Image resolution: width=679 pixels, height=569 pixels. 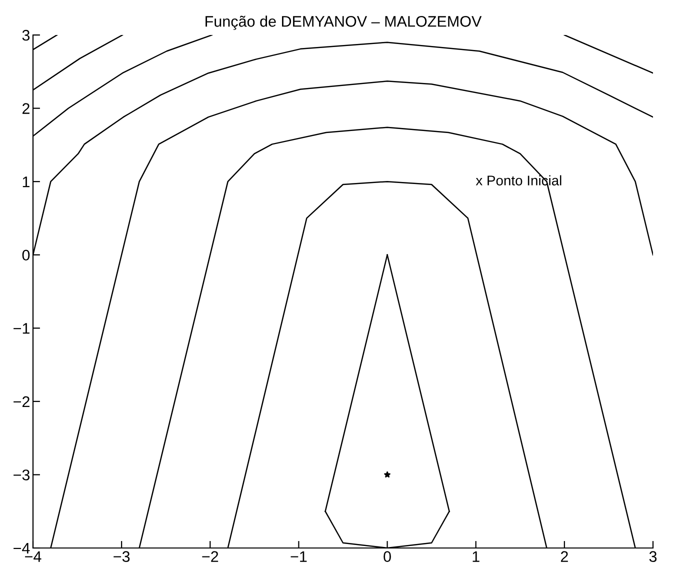 I want to click on y-tick-label: −2, so click(x=22, y=401).